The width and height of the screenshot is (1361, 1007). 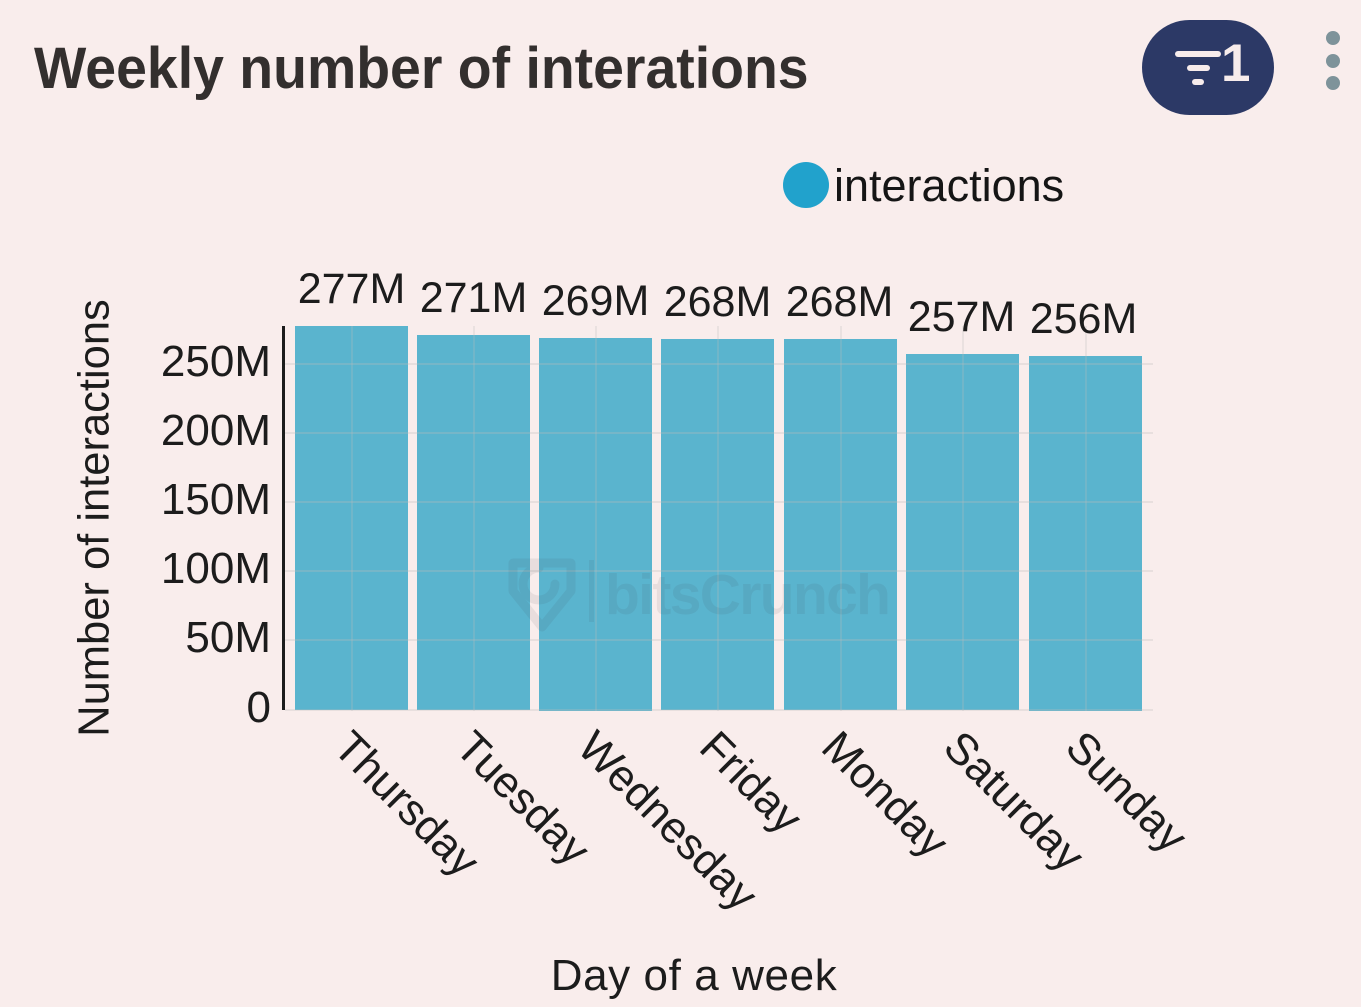 What do you see at coordinates (748, 595) in the screenshot?
I see `svg-text: bitsCrunch` at bounding box center [748, 595].